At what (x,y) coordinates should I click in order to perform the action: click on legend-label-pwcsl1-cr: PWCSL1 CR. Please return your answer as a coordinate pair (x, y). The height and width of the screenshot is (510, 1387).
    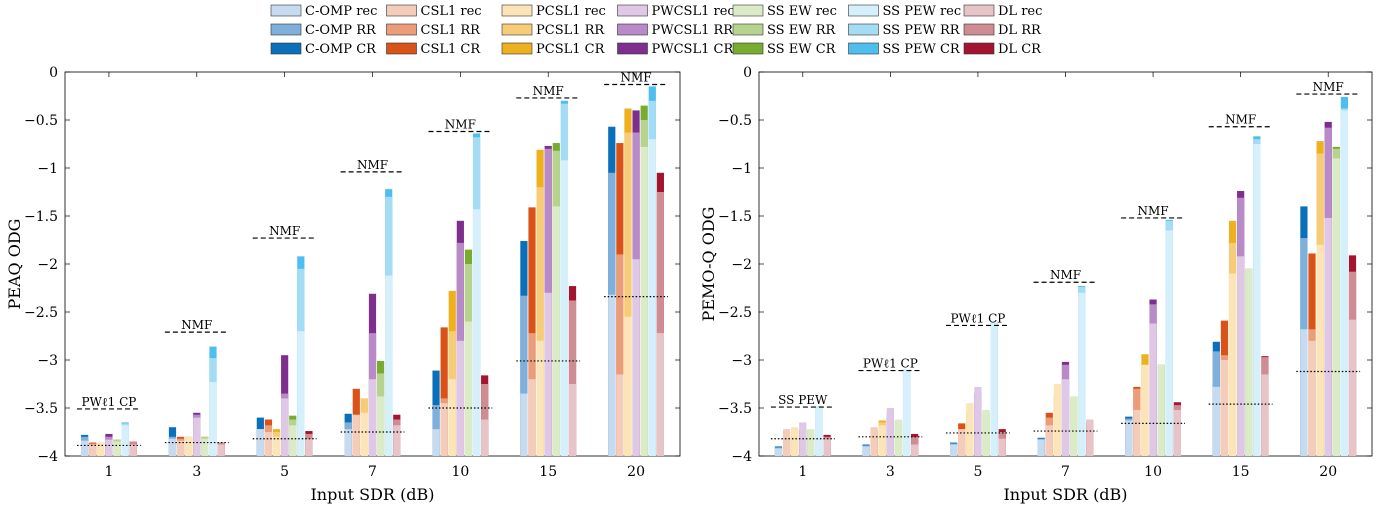
    Looking at the image, I should click on (693, 49).